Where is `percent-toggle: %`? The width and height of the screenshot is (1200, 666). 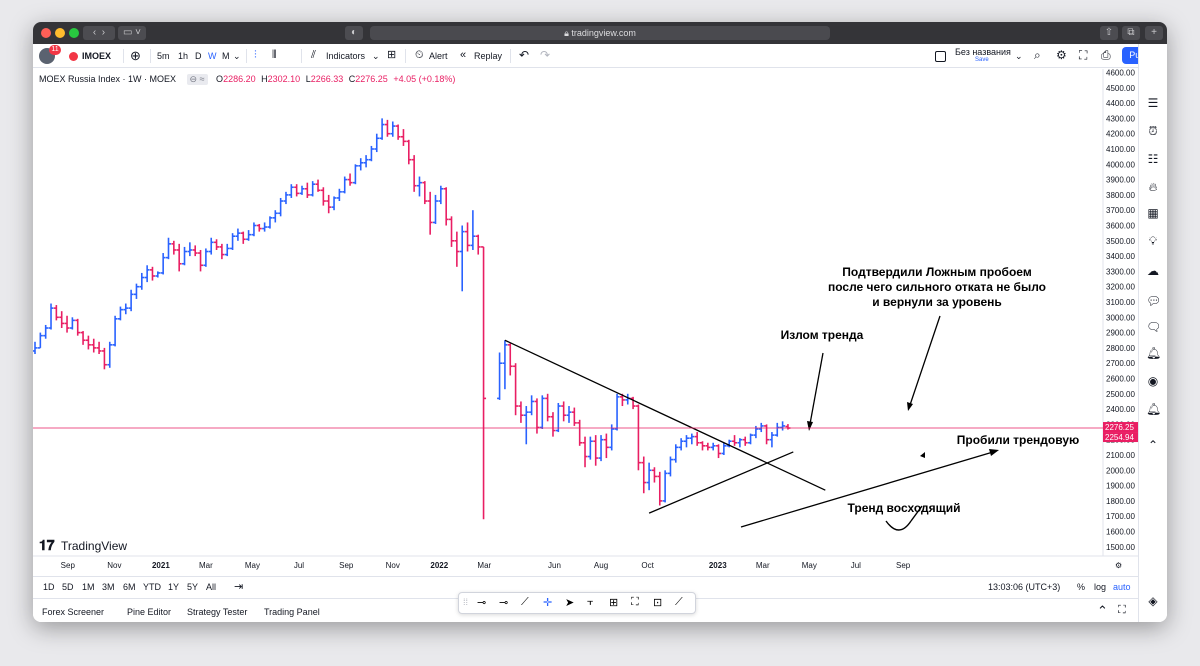 percent-toggle: % is located at coordinates (1081, 587).